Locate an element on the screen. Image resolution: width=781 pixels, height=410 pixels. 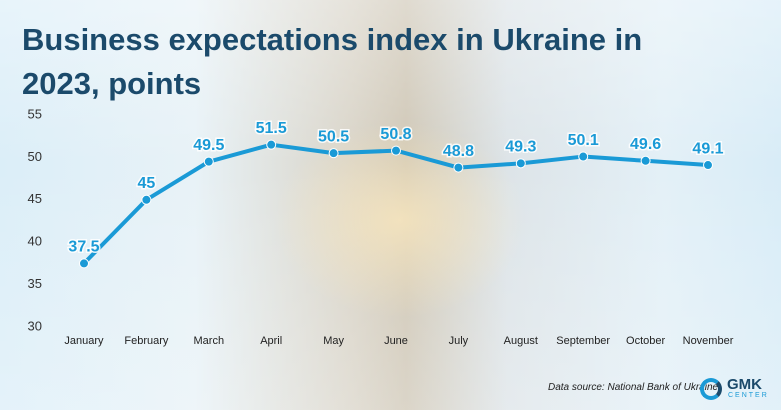
data-label: 45 is located at coordinates (147, 183).